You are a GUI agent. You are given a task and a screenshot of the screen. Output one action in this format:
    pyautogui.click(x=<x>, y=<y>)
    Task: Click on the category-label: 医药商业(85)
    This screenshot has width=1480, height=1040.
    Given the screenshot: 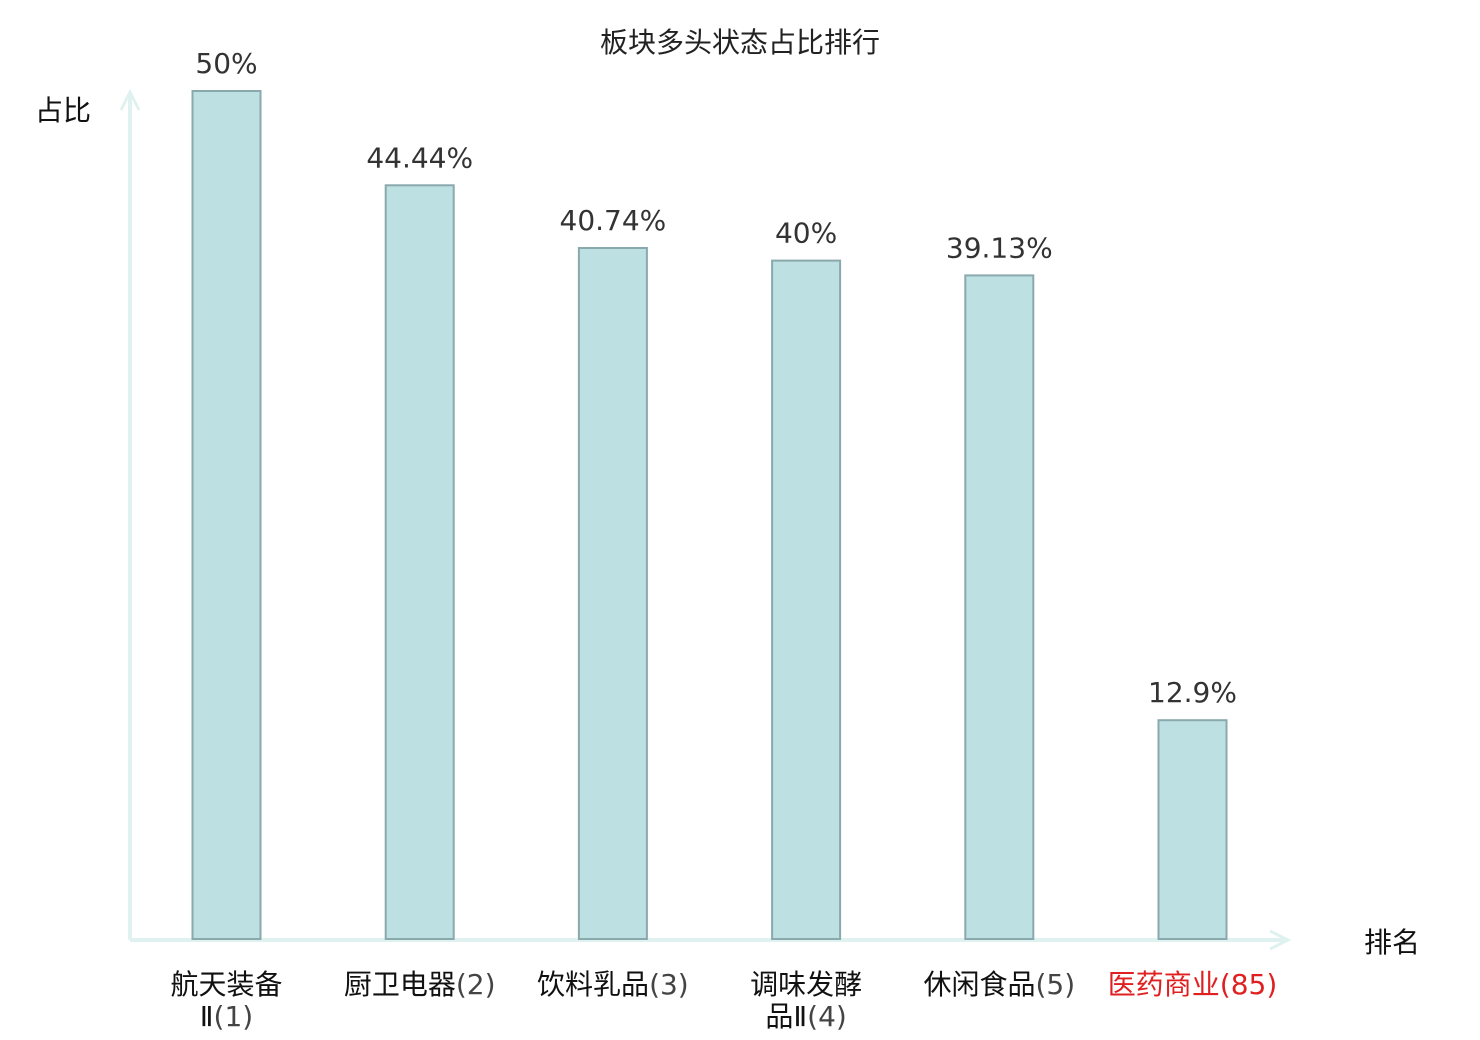 What is the action you would take?
    pyautogui.click(x=1193, y=984)
    